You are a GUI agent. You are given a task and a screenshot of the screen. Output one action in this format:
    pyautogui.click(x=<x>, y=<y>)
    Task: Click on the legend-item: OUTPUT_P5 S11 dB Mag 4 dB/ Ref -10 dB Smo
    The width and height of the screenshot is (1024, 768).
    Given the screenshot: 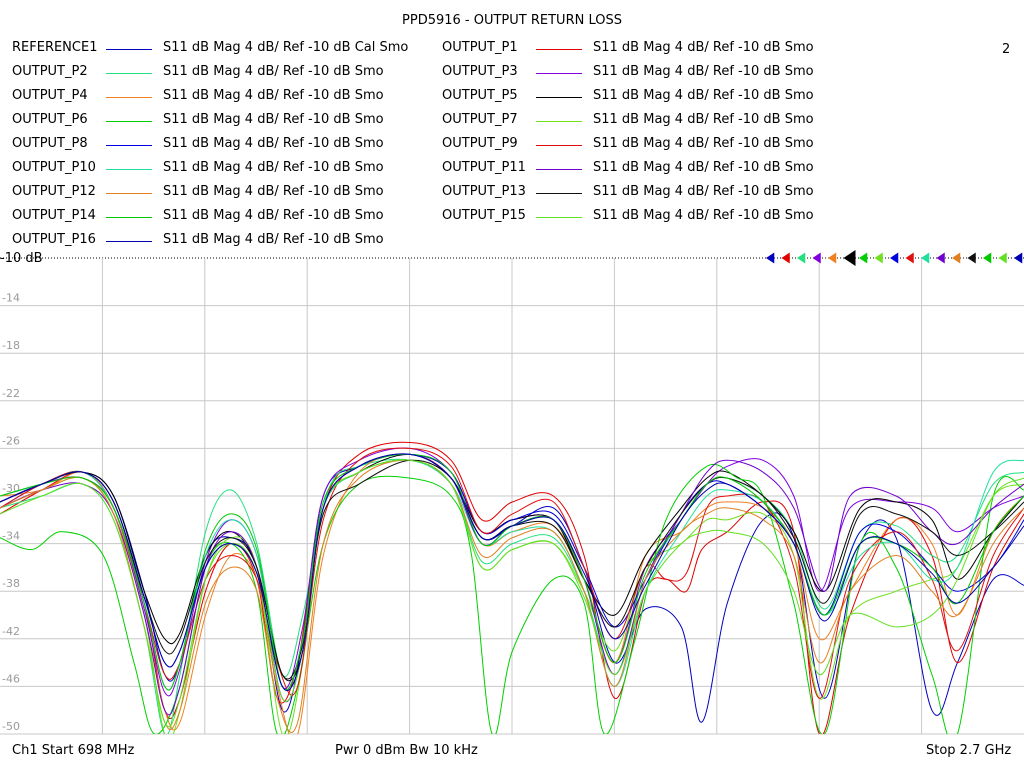 What is the action you would take?
    pyautogui.click(x=652, y=98)
    